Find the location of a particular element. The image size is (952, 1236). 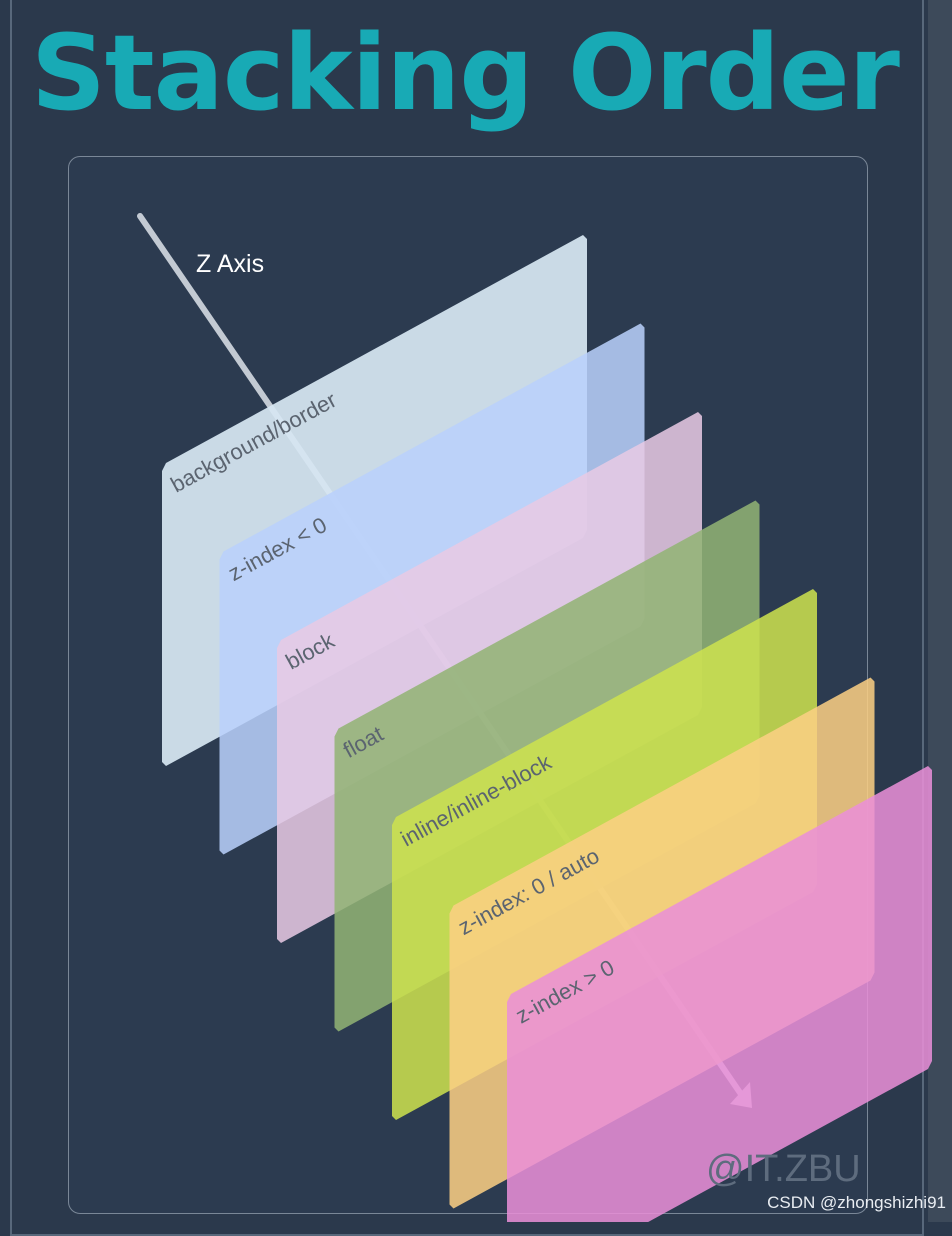

watermark: @IT.ZBU is located at coordinates (783, 1169).